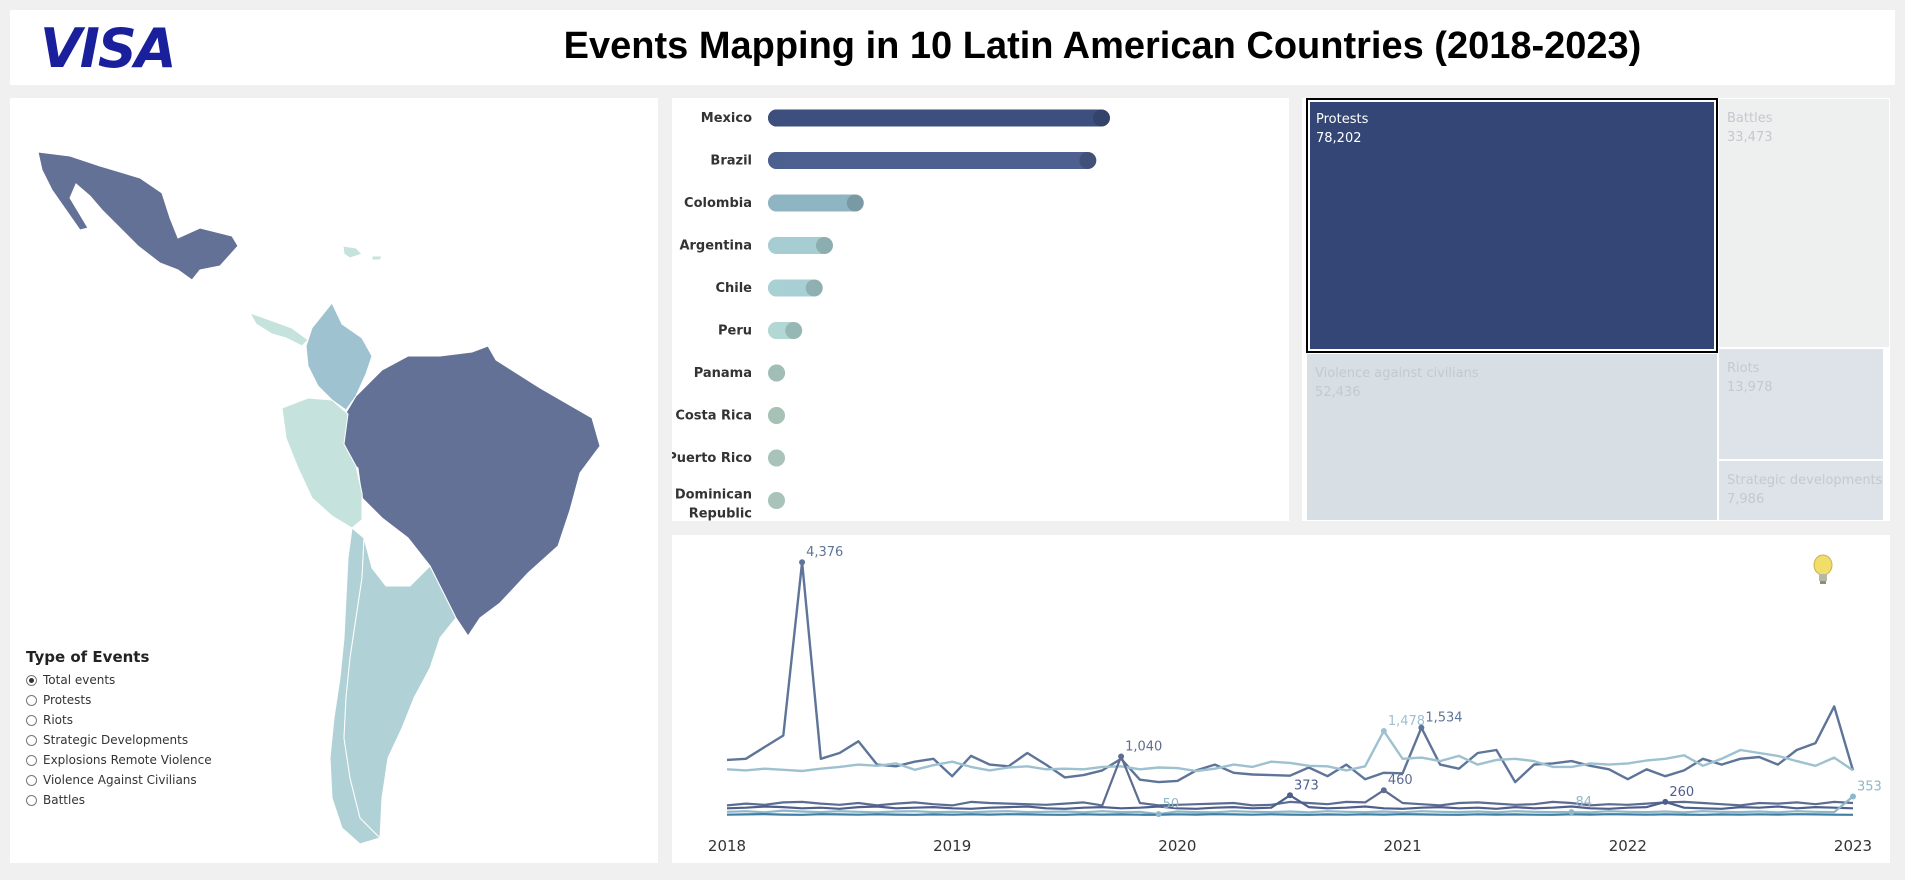 The width and height of the screenshot is (1905, 880). Describe the element at coordinates (1801, 404) in the screenshot. I see `treemap-cell-riots: Riots 13,978` at that location.